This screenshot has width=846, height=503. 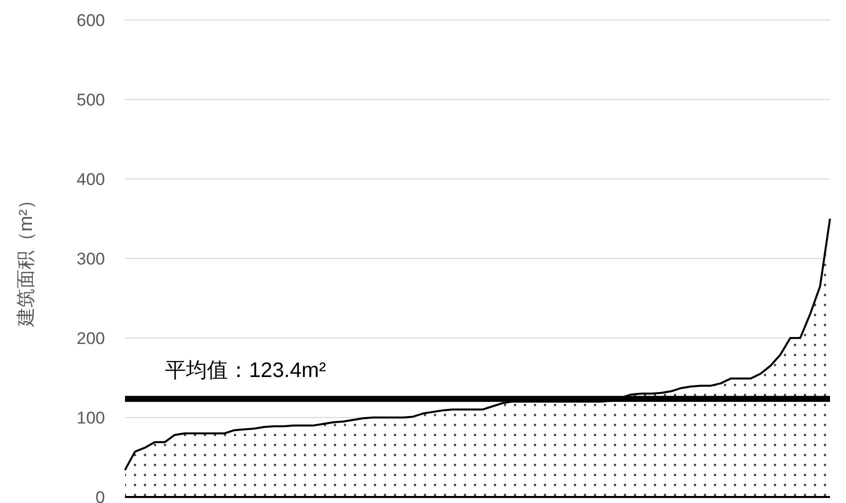 I want to click on y-tick-label: 300, so click(x=90, y=259).